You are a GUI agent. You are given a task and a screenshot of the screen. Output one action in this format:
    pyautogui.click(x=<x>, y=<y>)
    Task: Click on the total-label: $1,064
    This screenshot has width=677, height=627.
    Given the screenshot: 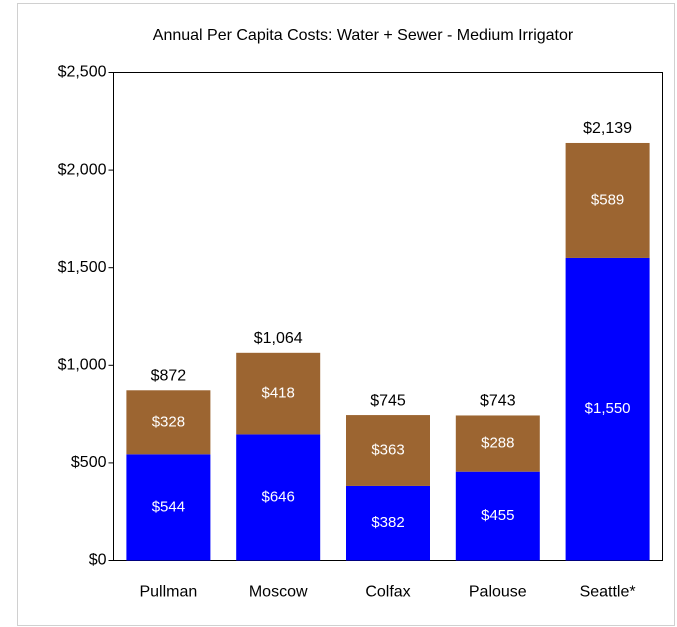 What is the action you would take?
    pyautogui.click(x=278, y=338)
    